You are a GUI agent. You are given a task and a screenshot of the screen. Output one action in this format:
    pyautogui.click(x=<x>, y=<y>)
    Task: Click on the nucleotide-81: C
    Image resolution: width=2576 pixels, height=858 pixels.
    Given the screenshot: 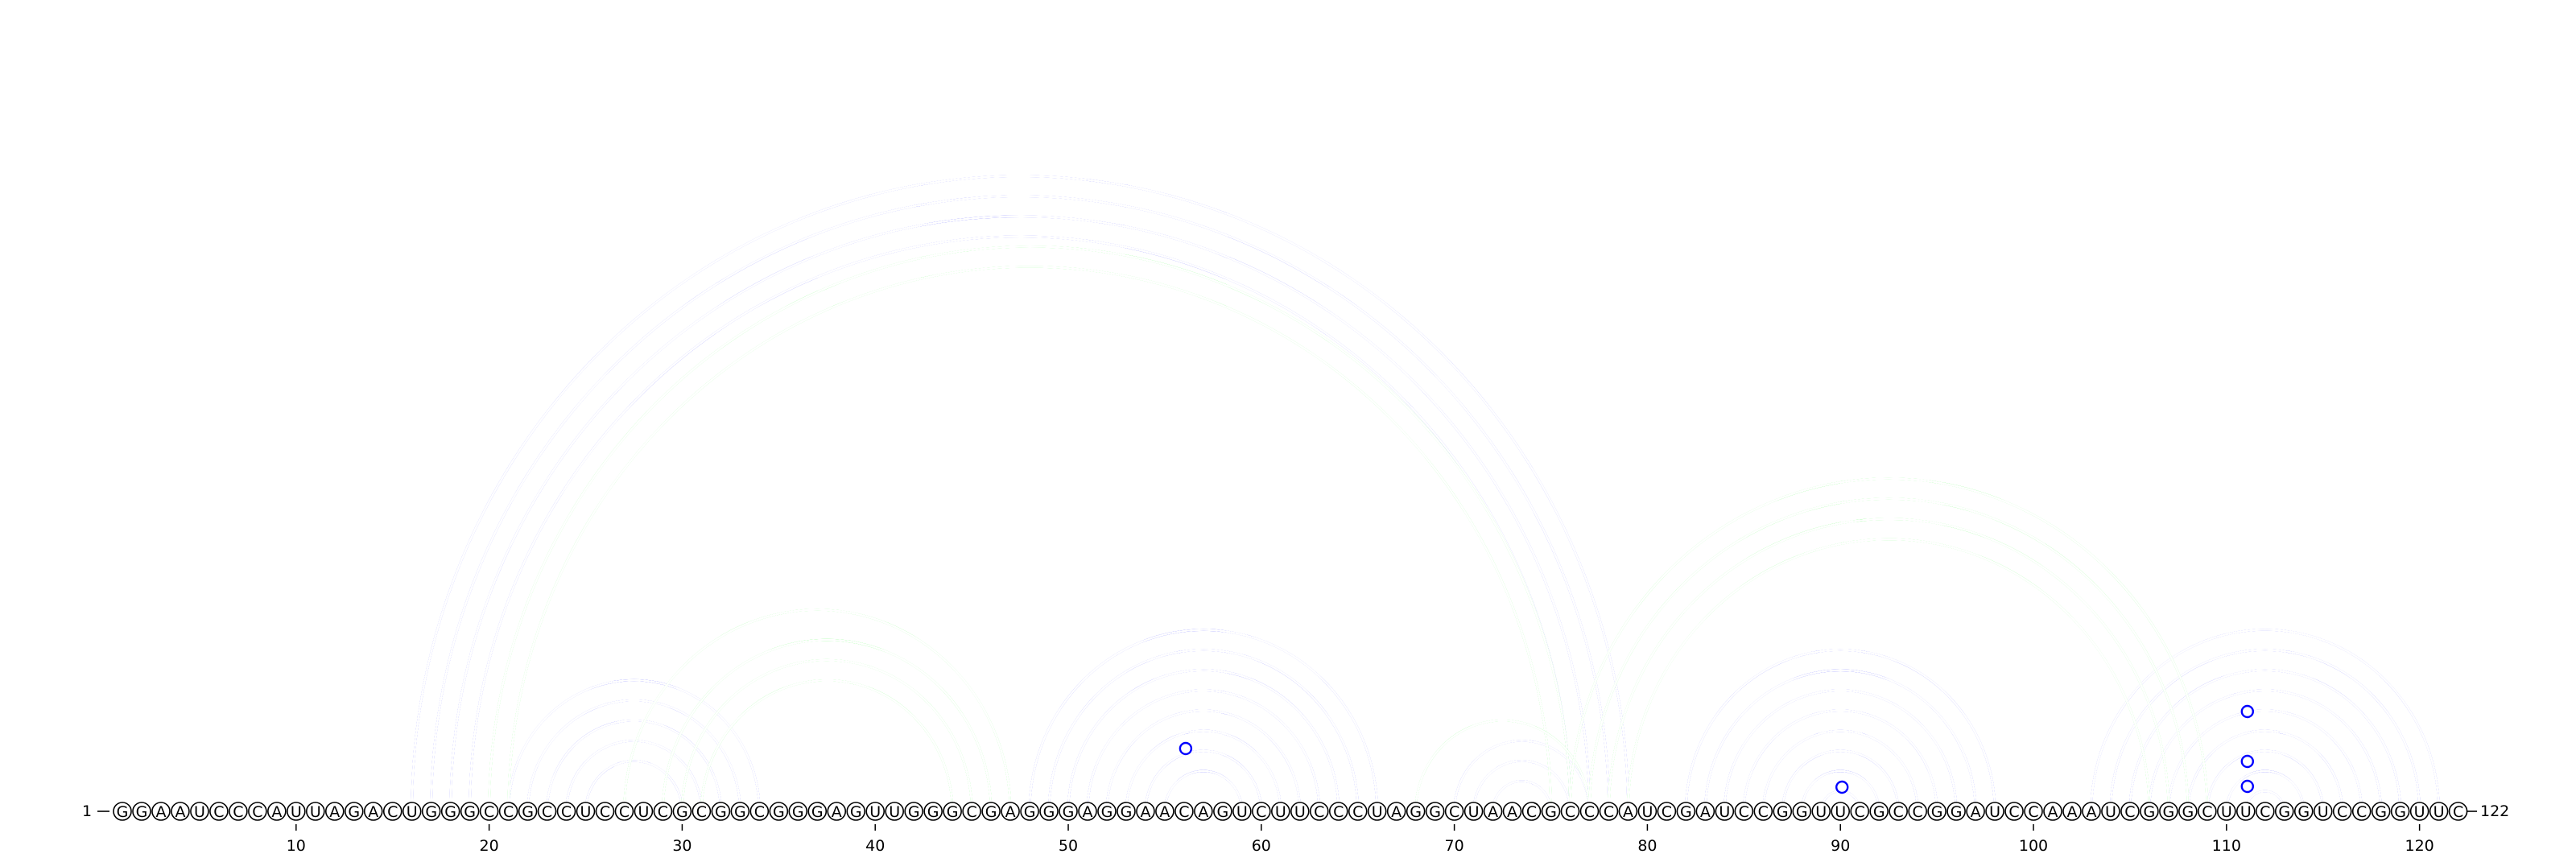 What is the action you would take?
    pyautogui.click(x=1667, y=812)
    